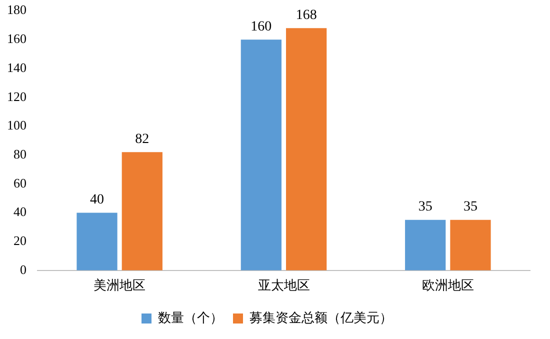  I want to click on data-label: 168, so click(306, 15).